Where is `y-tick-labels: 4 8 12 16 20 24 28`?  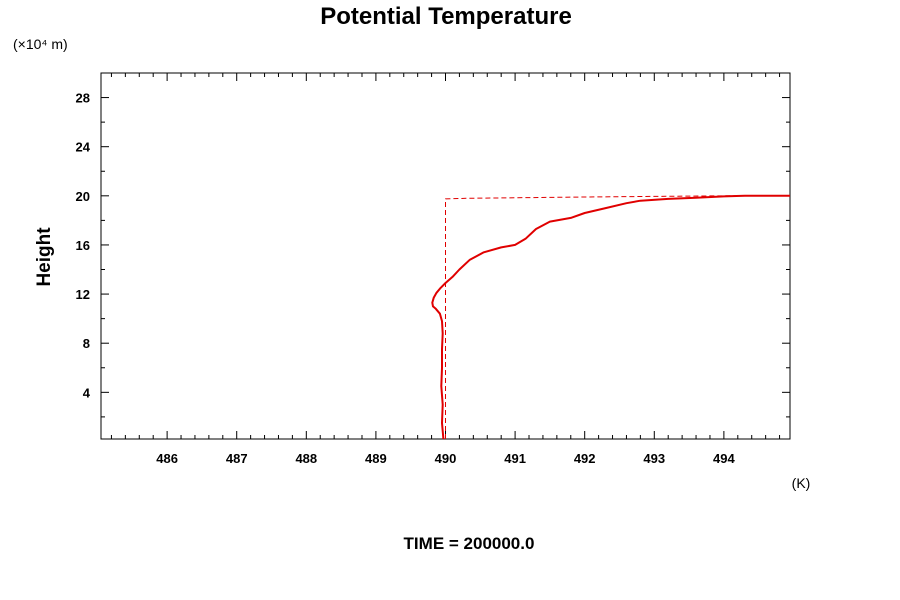 y-tick-labels: 4 8 12 16 20 24 28 is located at coordinates (83, 246).